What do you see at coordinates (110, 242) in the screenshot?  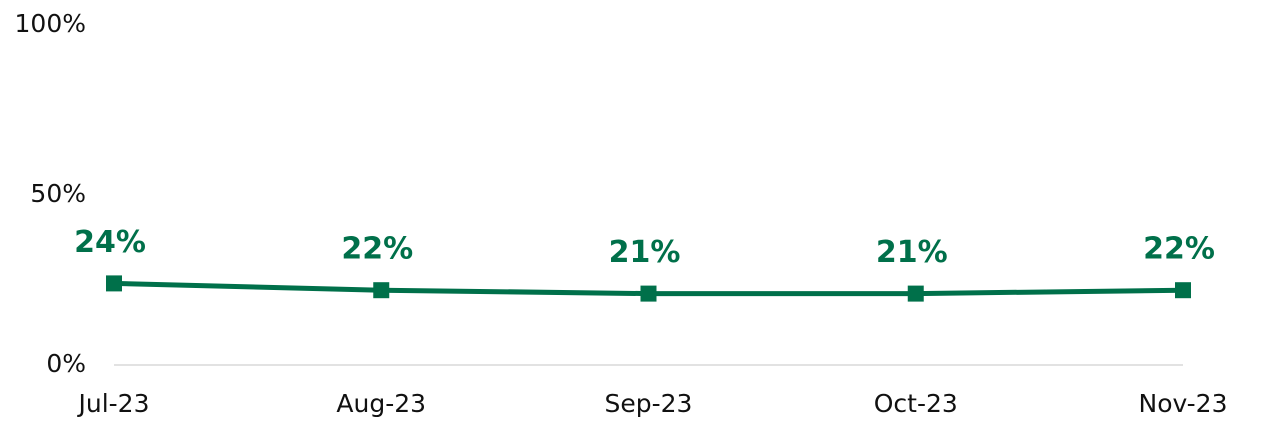 I see `data-label: 24%` at bounding box center [110, 242].